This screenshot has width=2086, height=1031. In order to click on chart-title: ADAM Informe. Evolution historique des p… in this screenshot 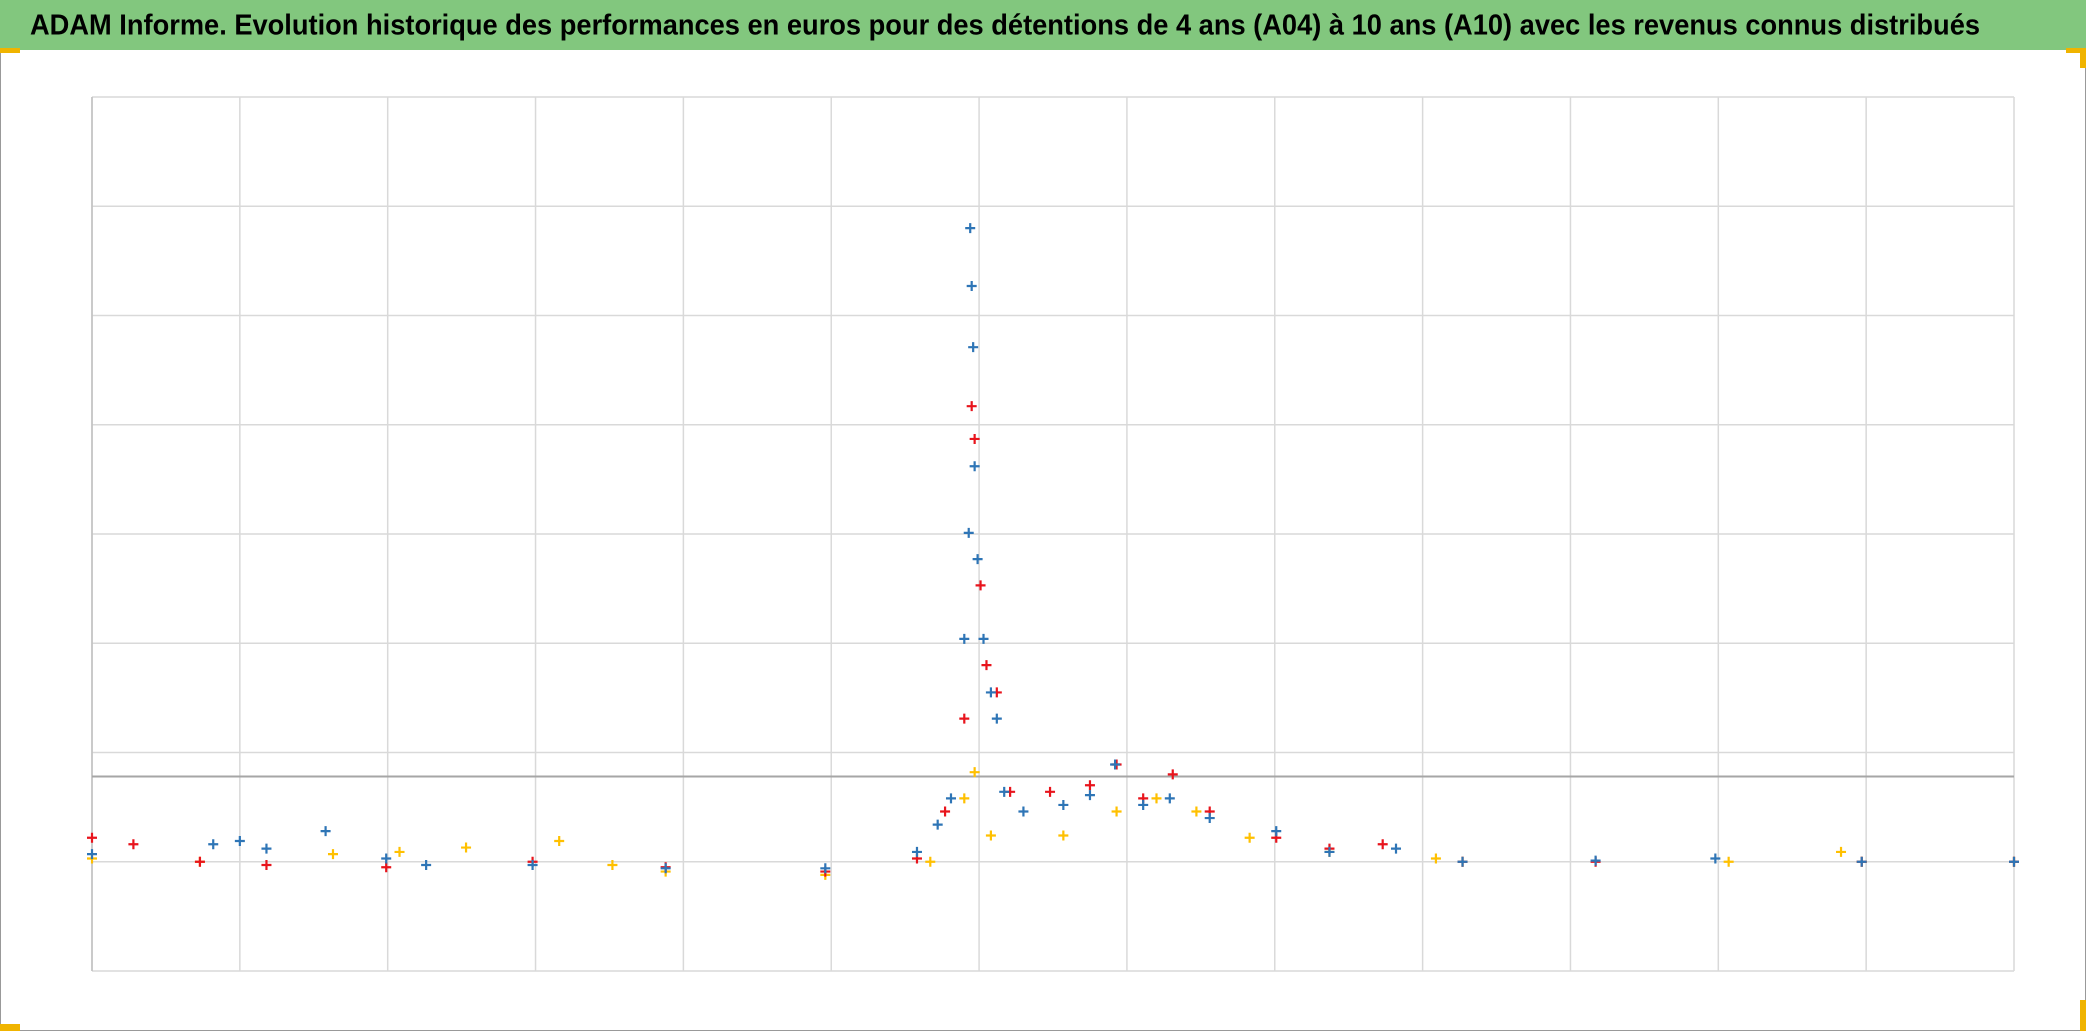, I will do `click(1005, 26)`.